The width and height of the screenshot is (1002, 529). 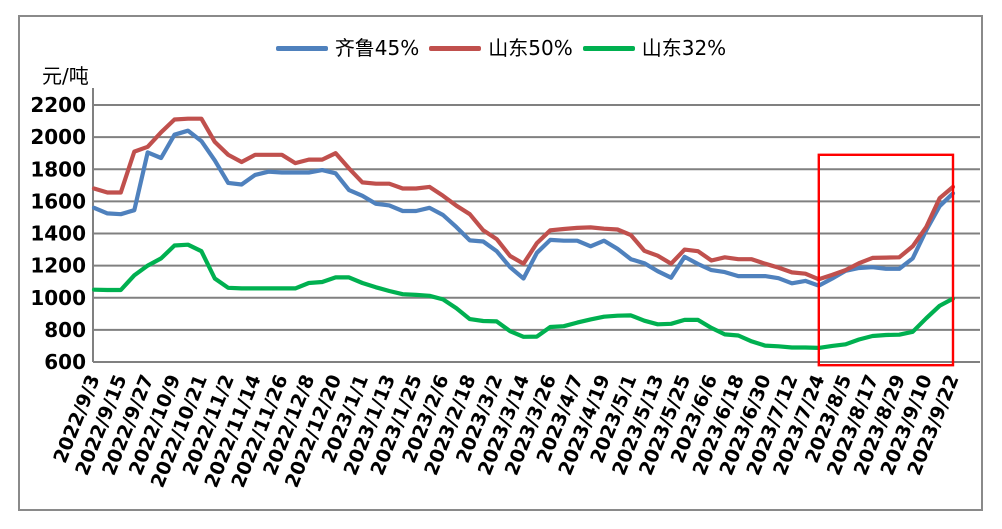 I want to click on svg-text: 2200, so click(x=58, y=105).